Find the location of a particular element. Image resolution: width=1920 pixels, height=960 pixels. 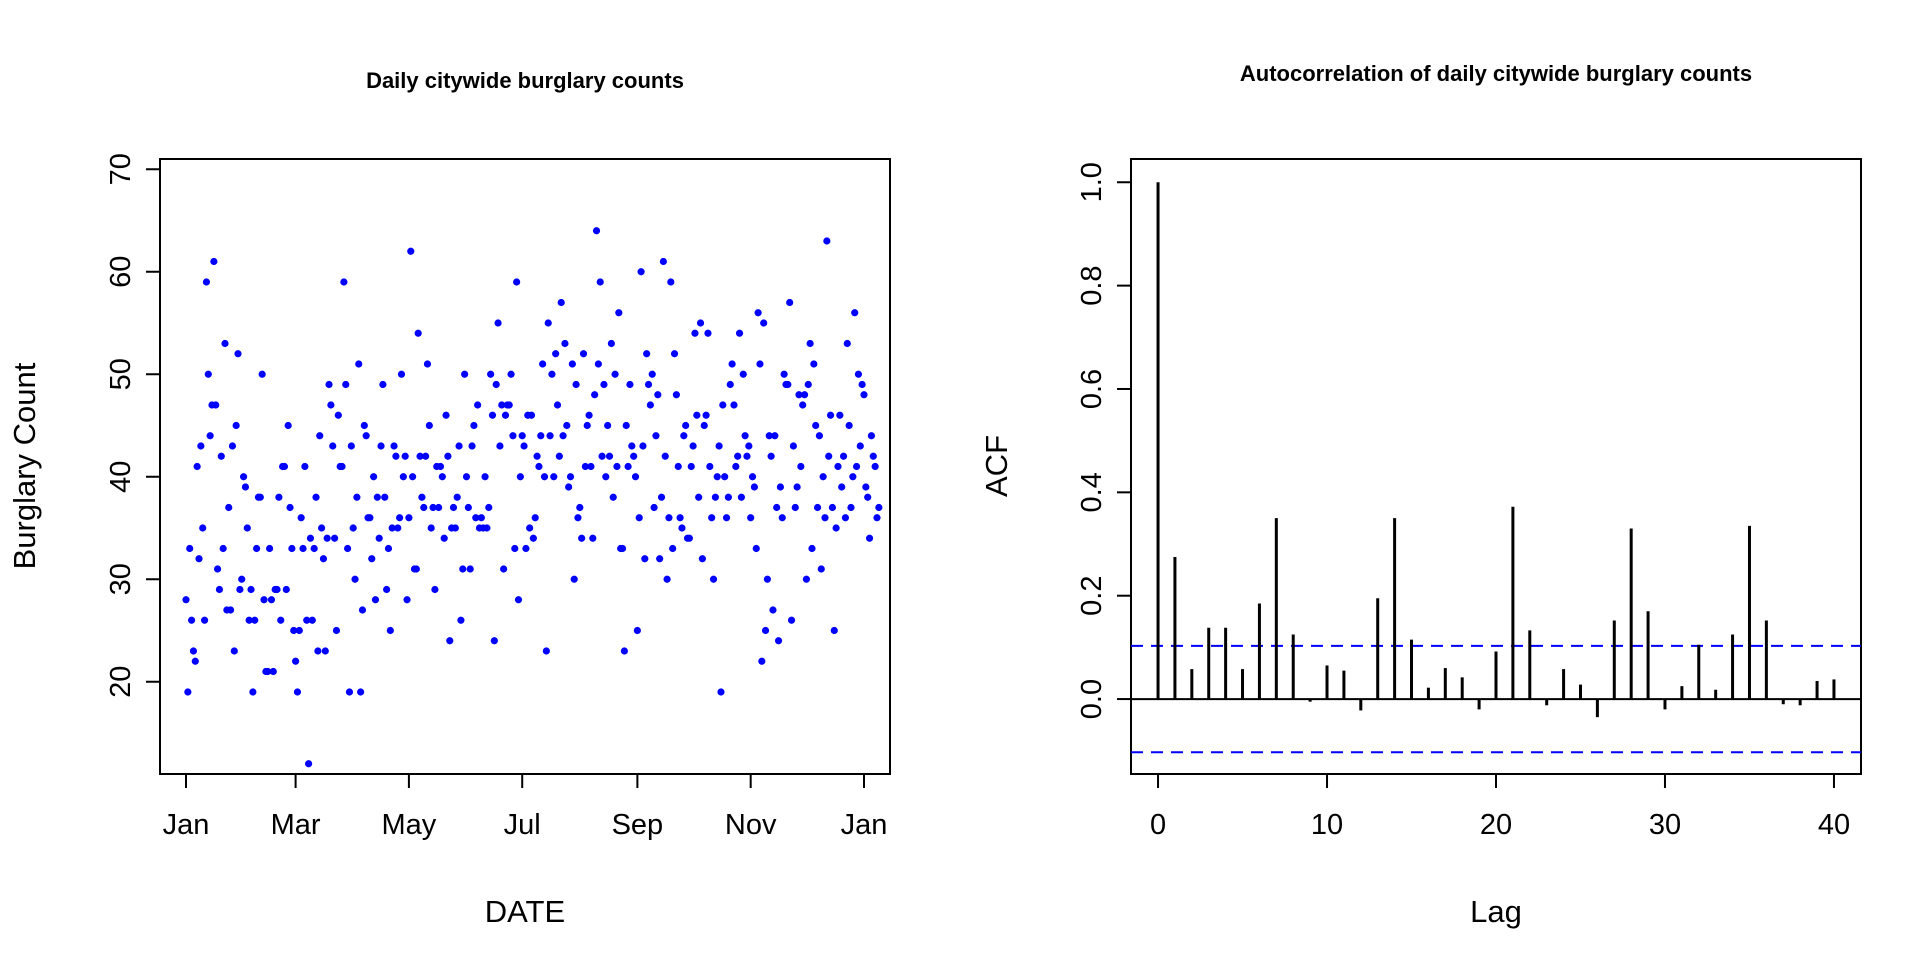

scatter-y-tick-label: 50 is located at coordinates (121, 374).